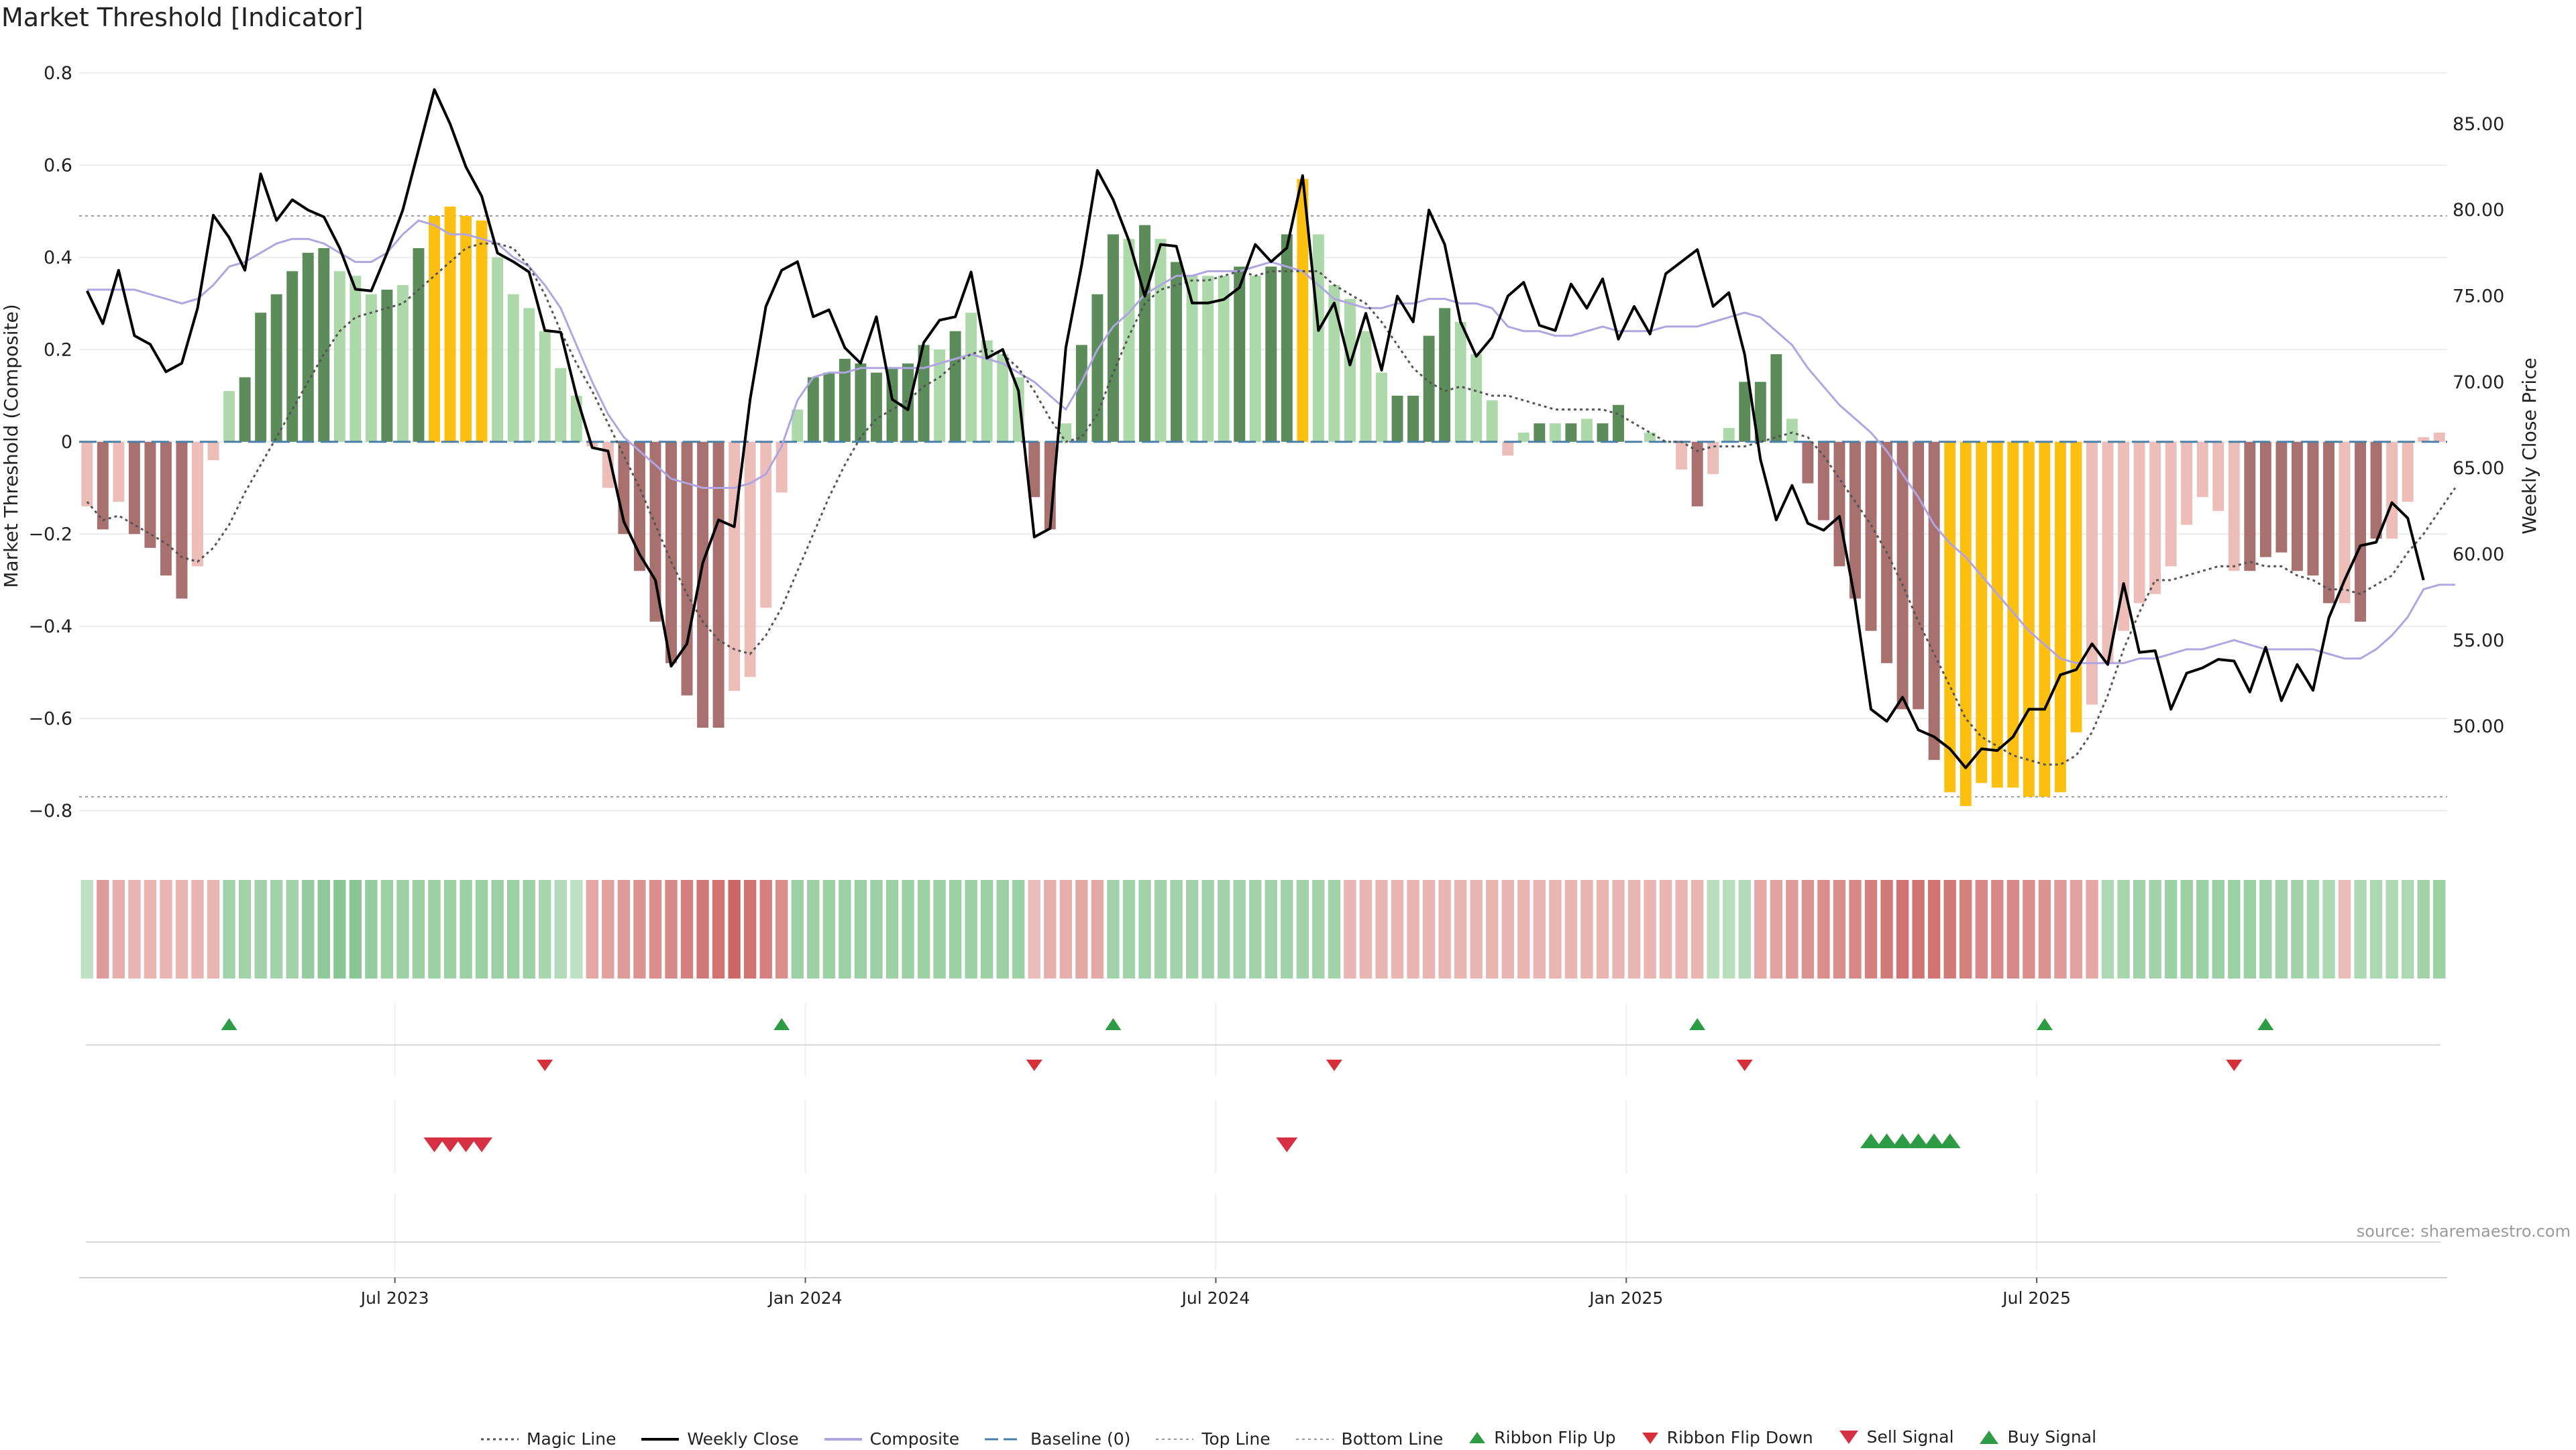  What do you see at coordinates (2037, 1437) in the screenshot?
I see `legend-buy-signal: Buy Signal` at bounding box center [2037, 1437].